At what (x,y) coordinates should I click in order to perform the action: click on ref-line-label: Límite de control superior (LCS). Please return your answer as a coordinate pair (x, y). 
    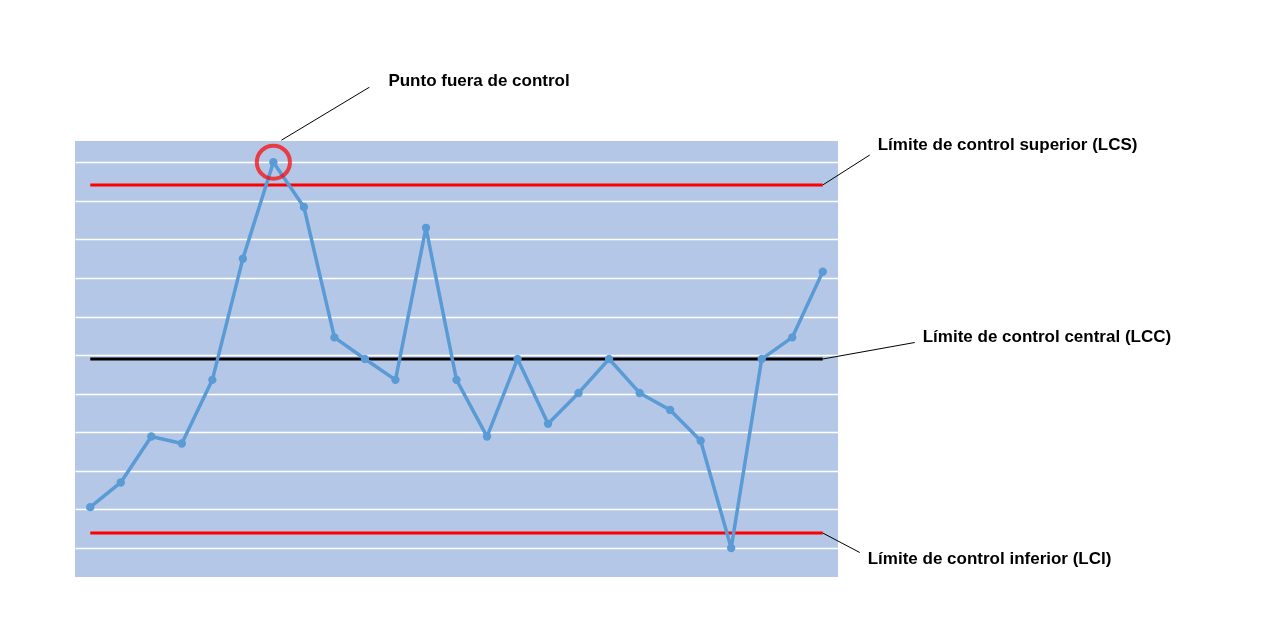
    Looking at the image, I should click on (1007, 144).